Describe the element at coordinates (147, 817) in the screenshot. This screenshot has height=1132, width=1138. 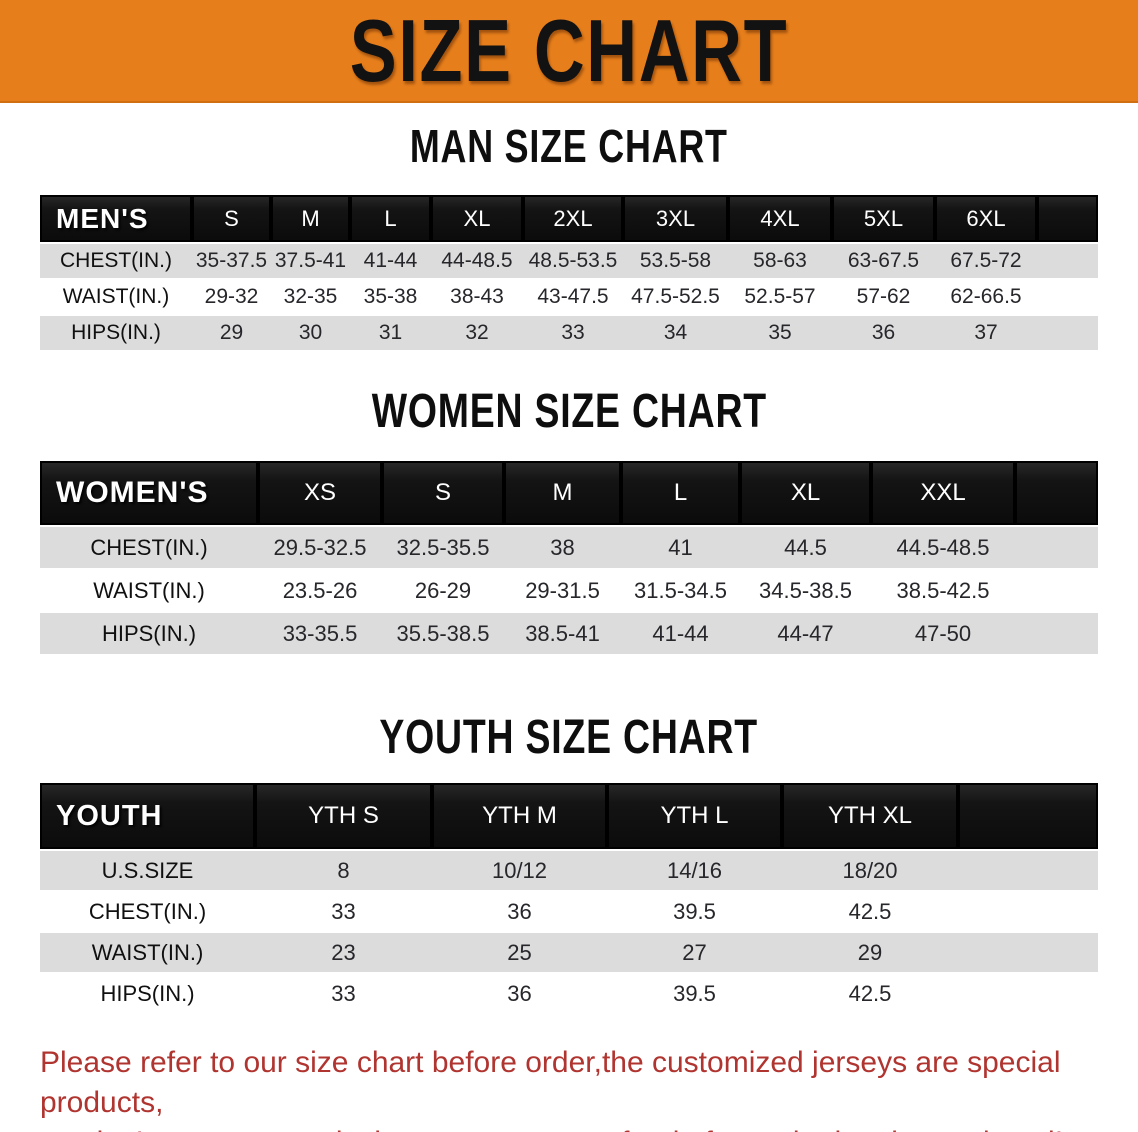
I see `group-label: YOUTH` at that location.